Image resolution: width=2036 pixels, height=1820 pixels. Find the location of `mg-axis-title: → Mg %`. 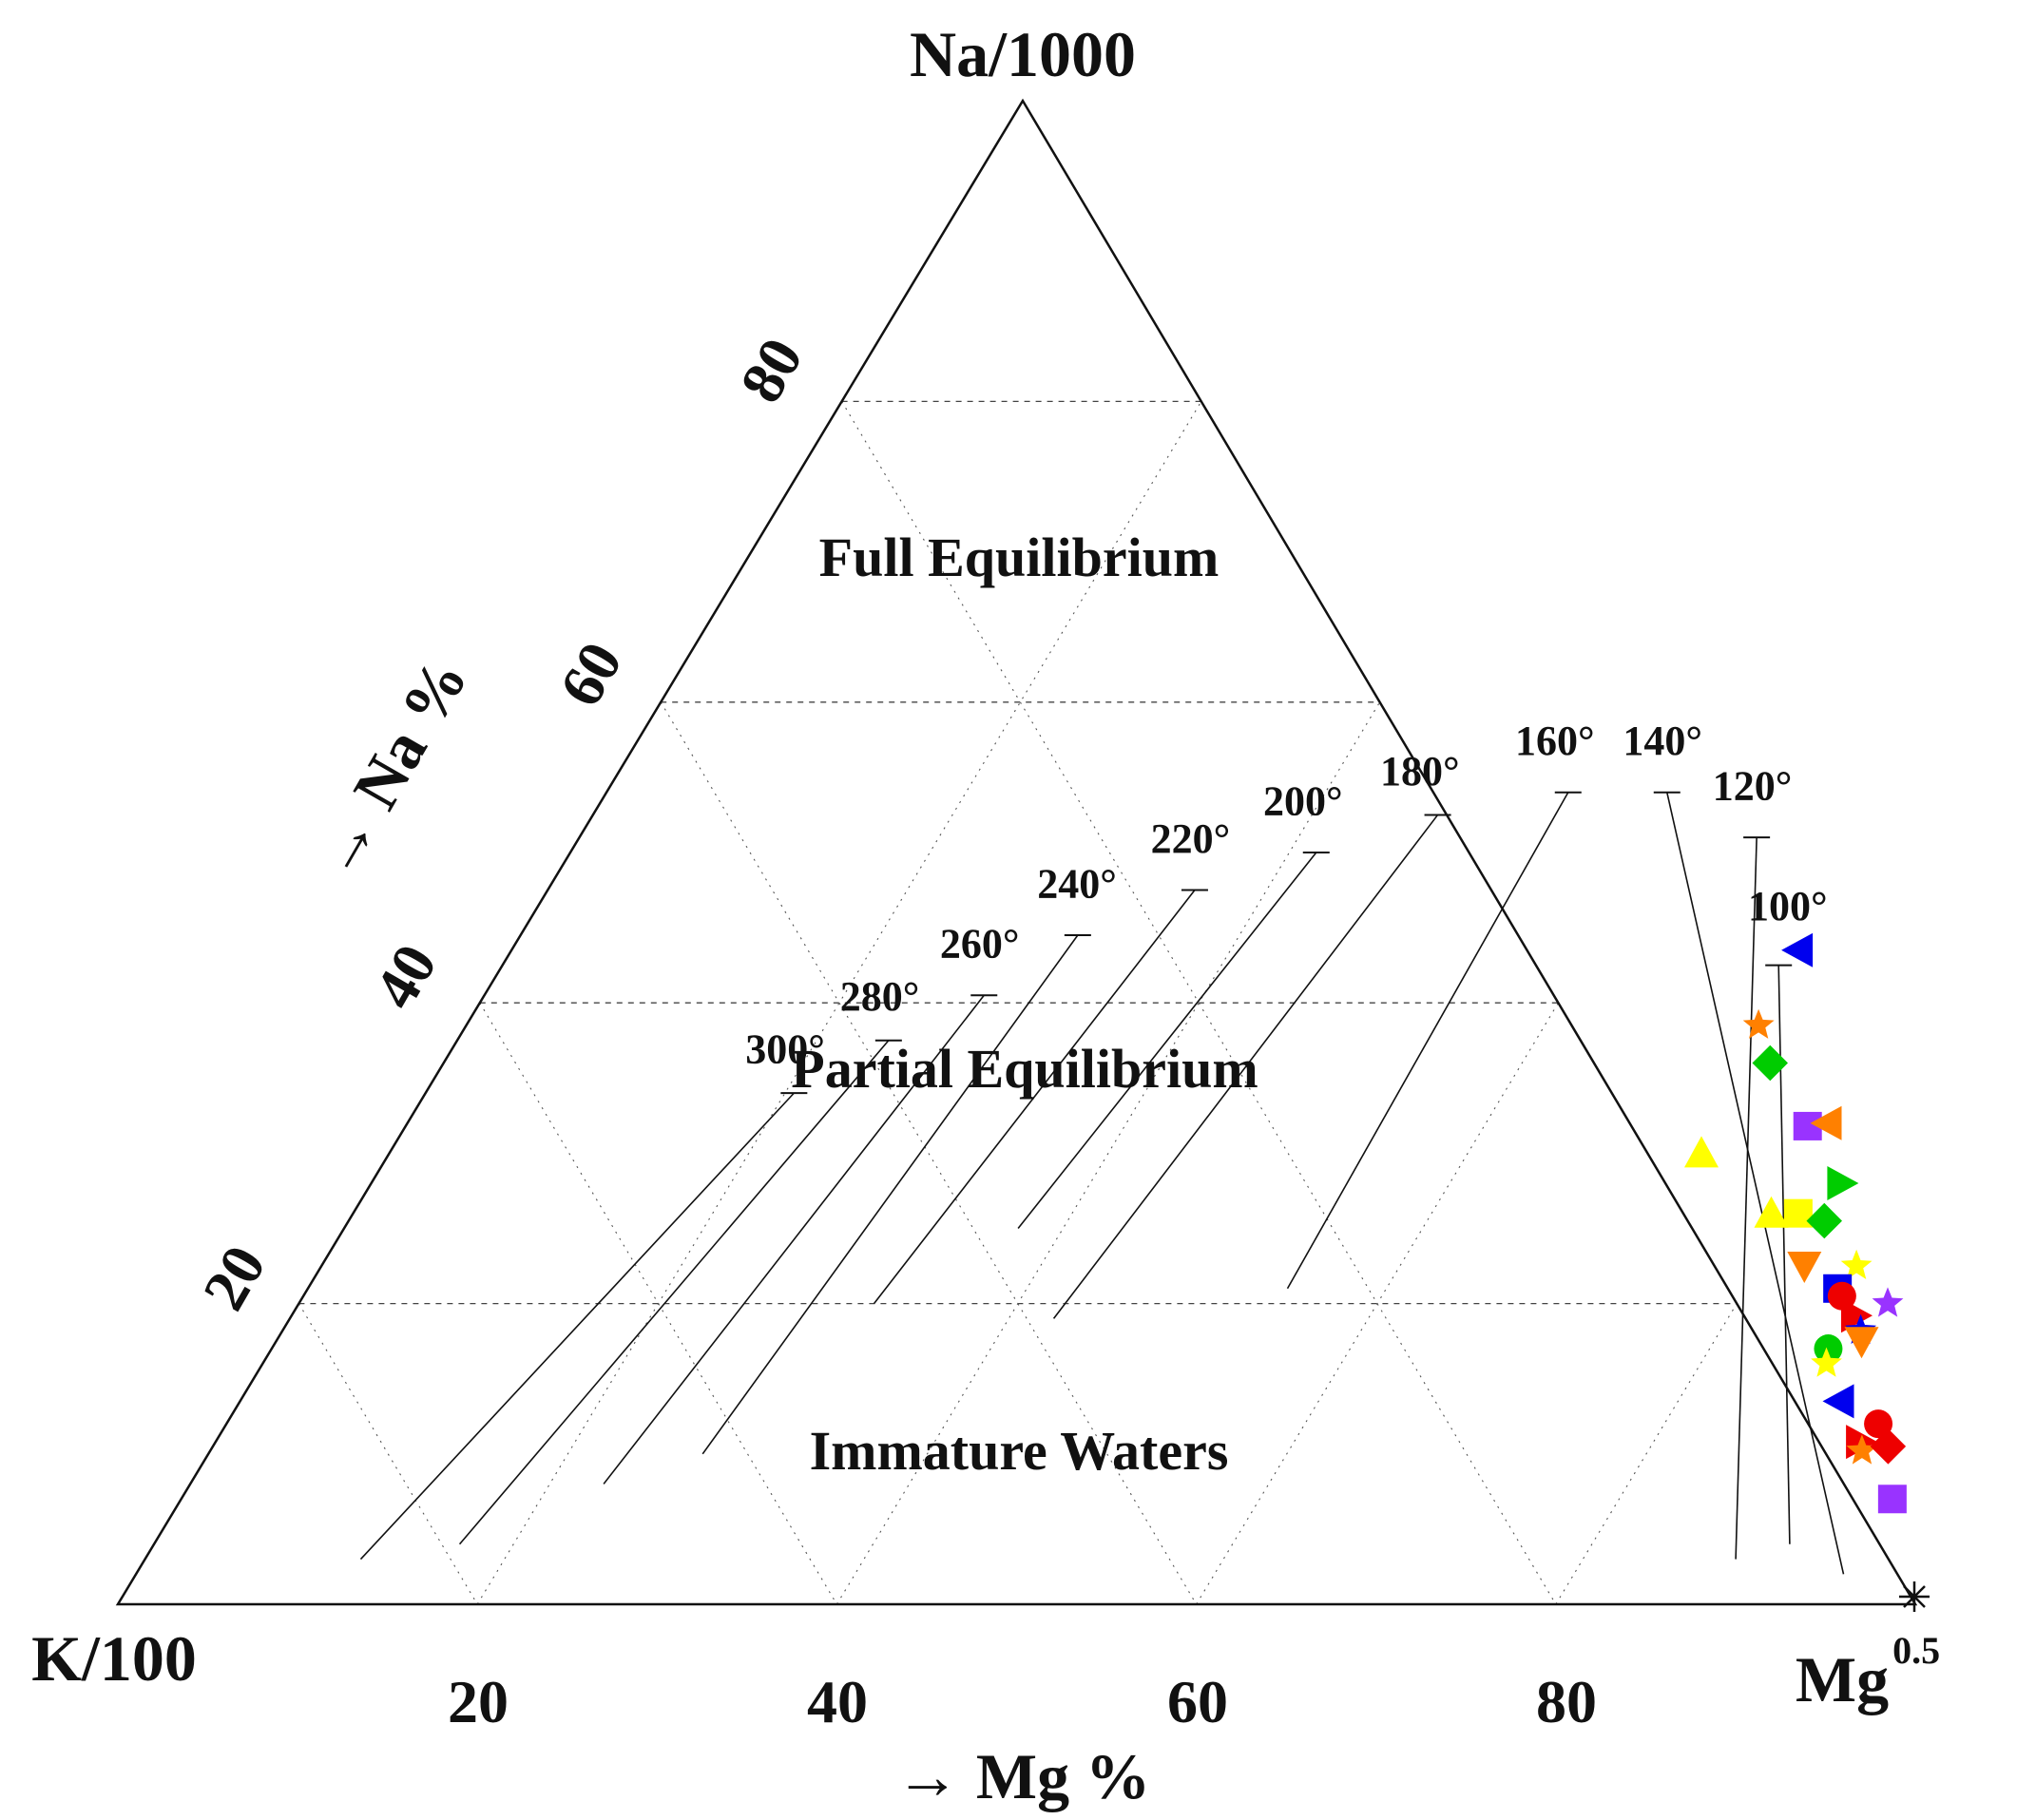

mg-axis-title: → Mg % is located at coordinates (1022, 1776).